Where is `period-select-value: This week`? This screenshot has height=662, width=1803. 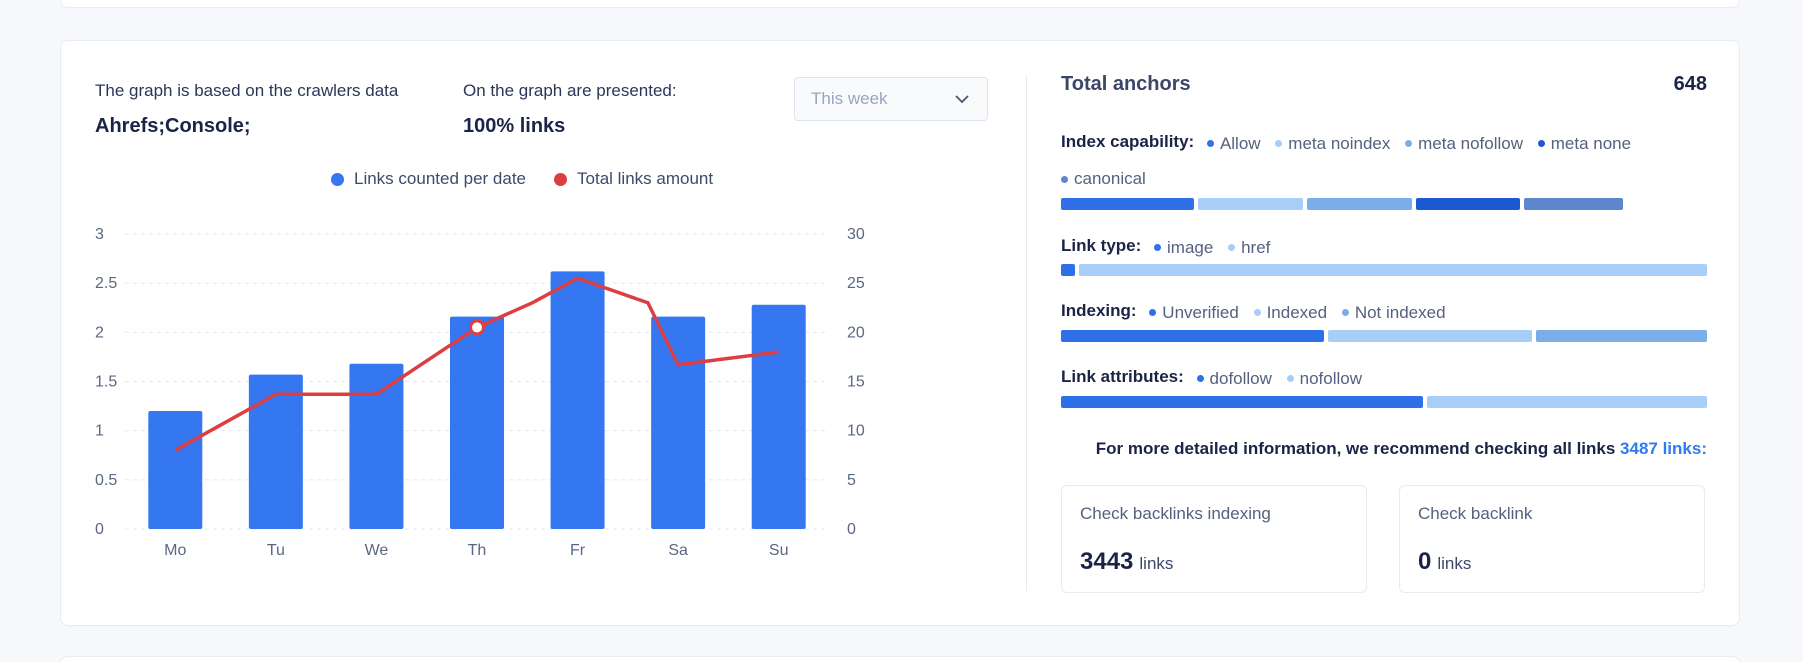 period-select-value: This week is located at coordinates (849, 98).